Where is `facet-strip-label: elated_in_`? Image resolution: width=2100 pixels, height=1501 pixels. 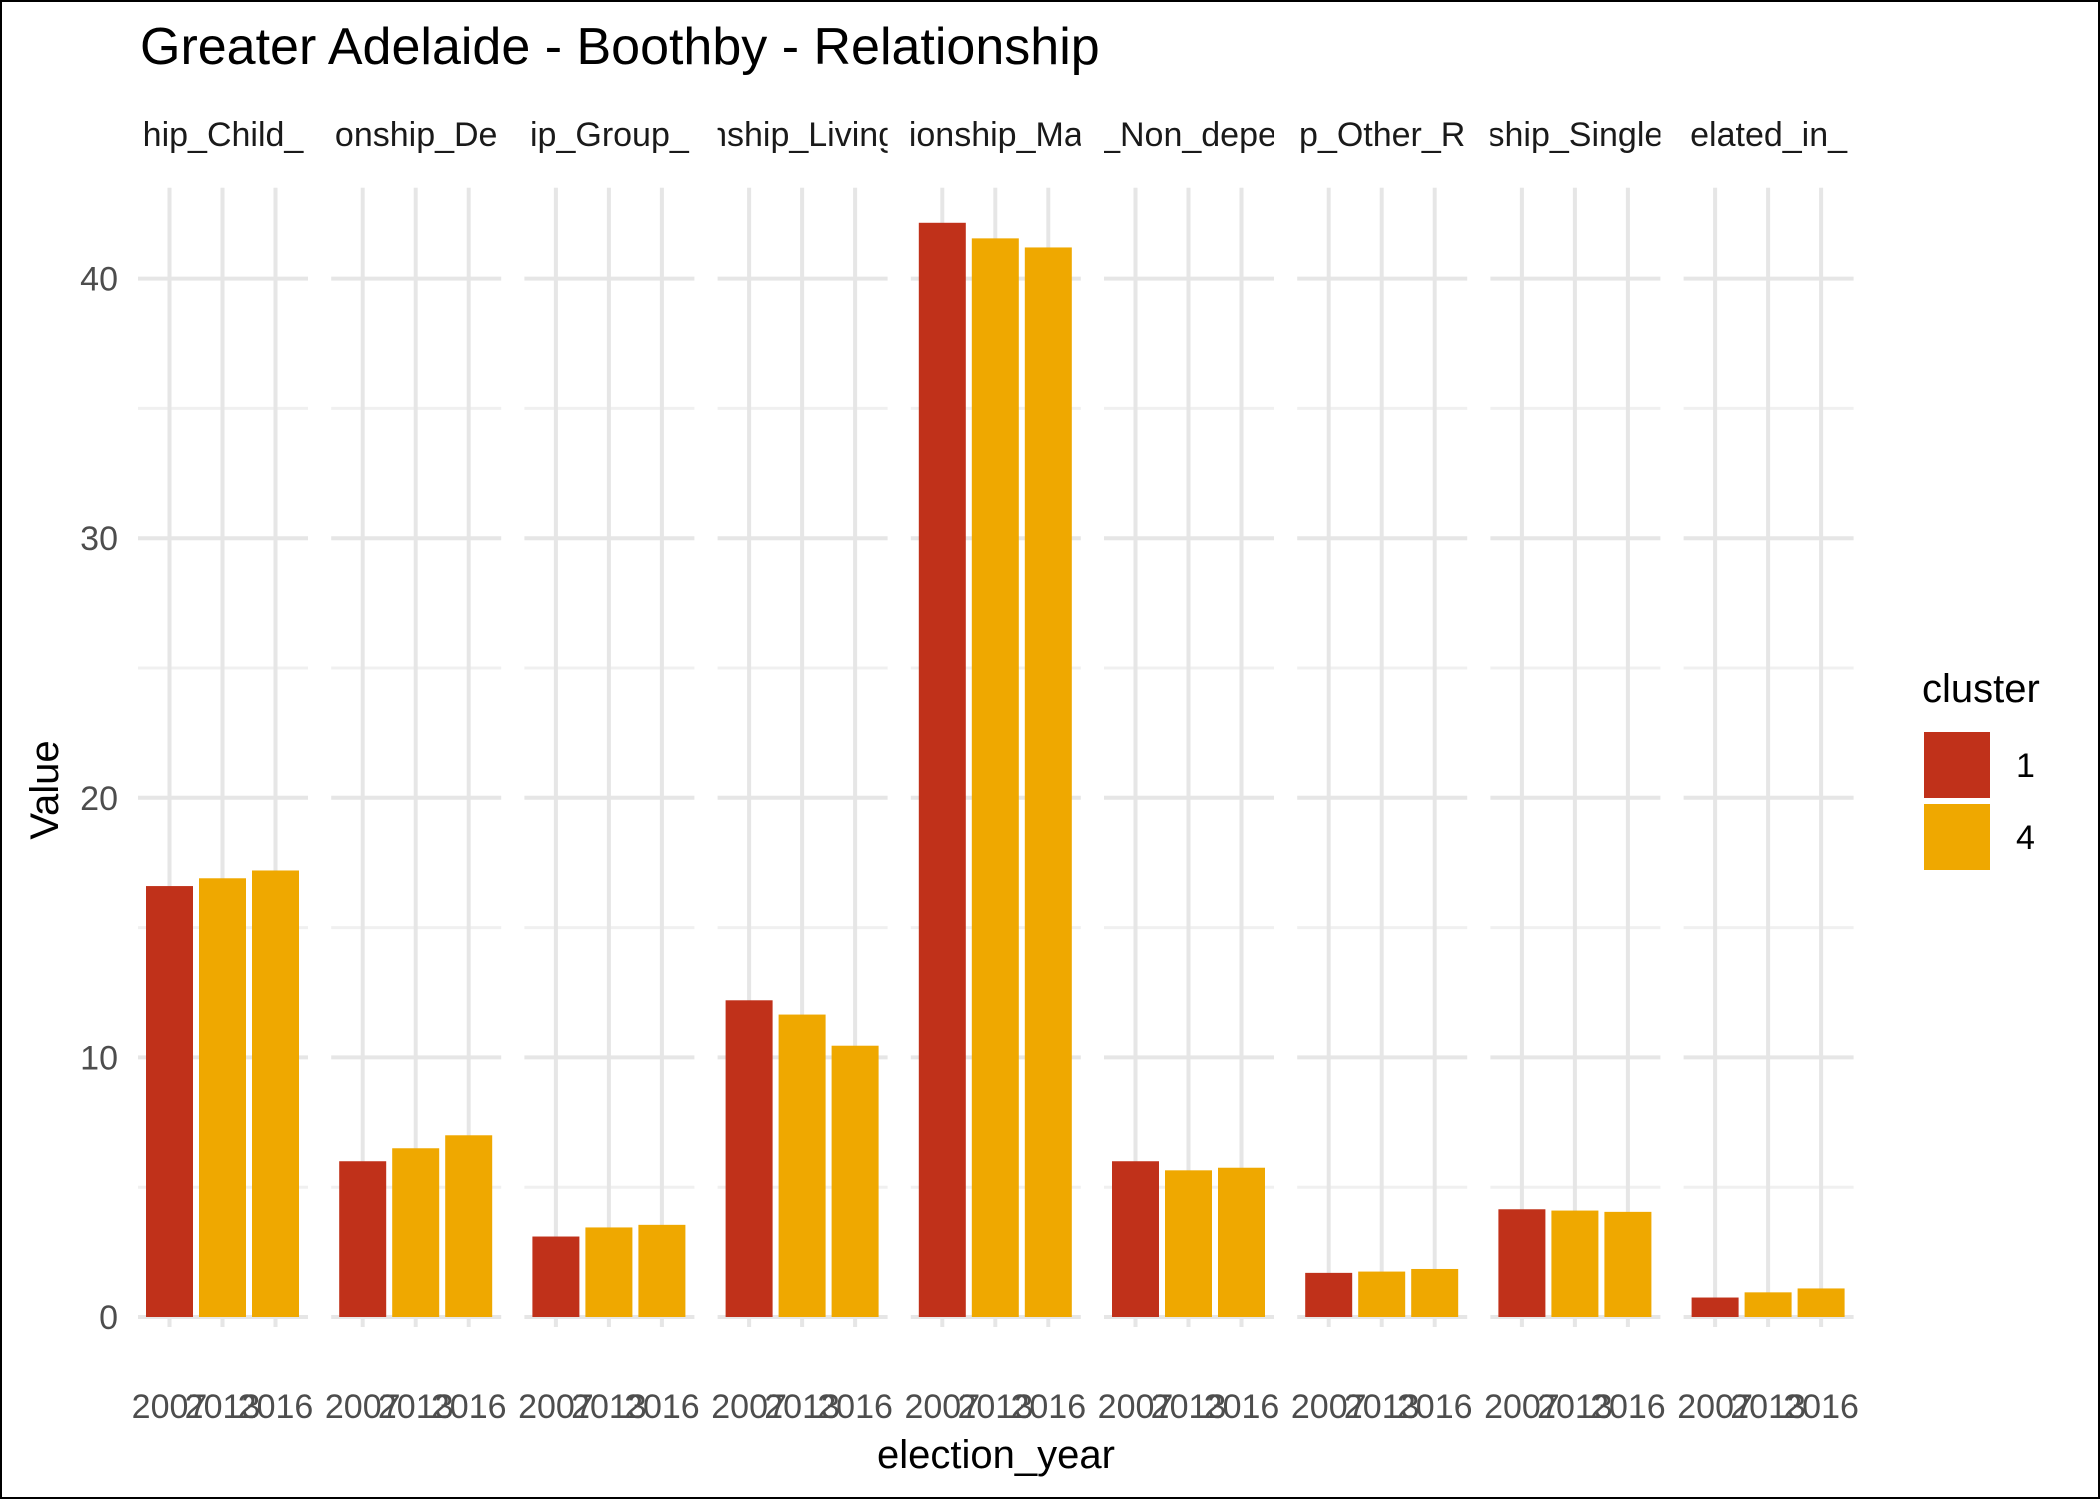
facet-strip-label: elated_in_ is located at coordinates (1769, 135).